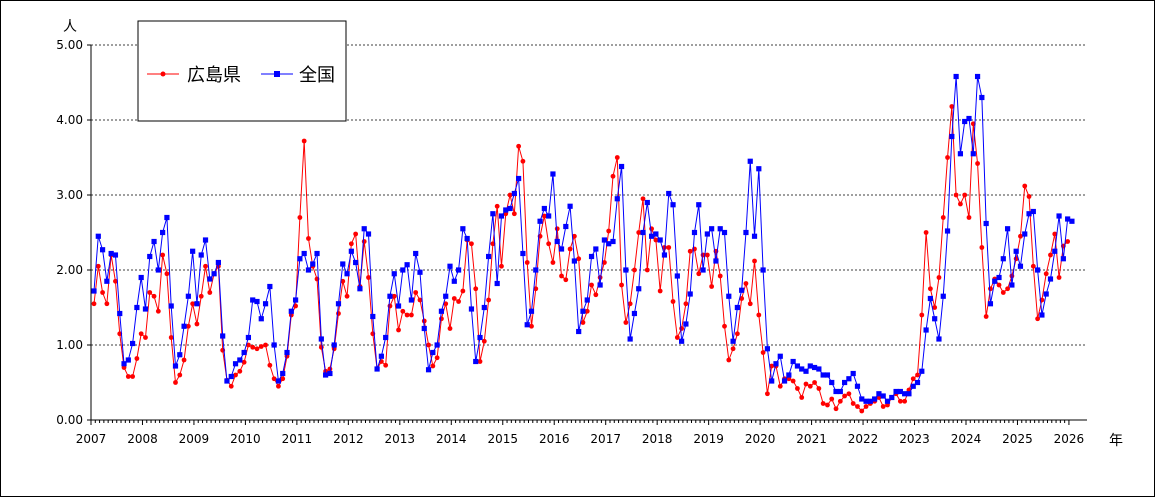  I want to click on y-tick-label: 4.00, so click(69, 120).